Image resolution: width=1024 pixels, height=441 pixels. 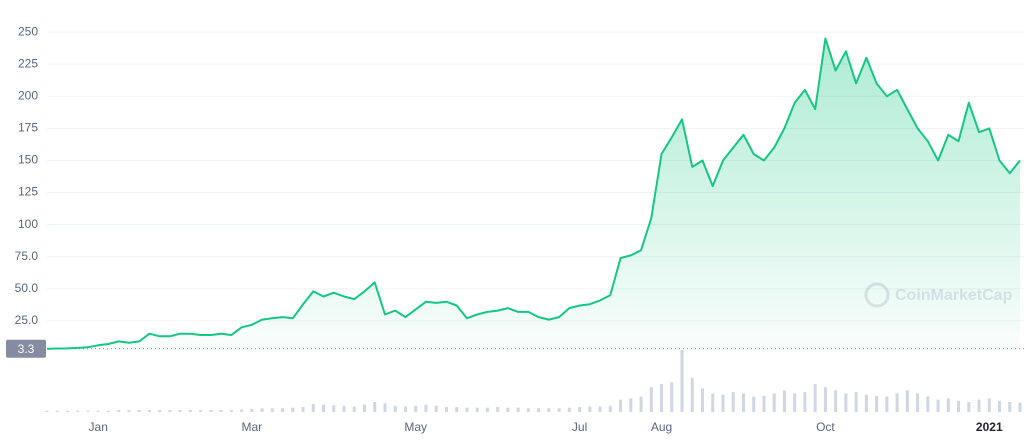 I want to click on y-tick-label: 225, so click(x=28, y=63).